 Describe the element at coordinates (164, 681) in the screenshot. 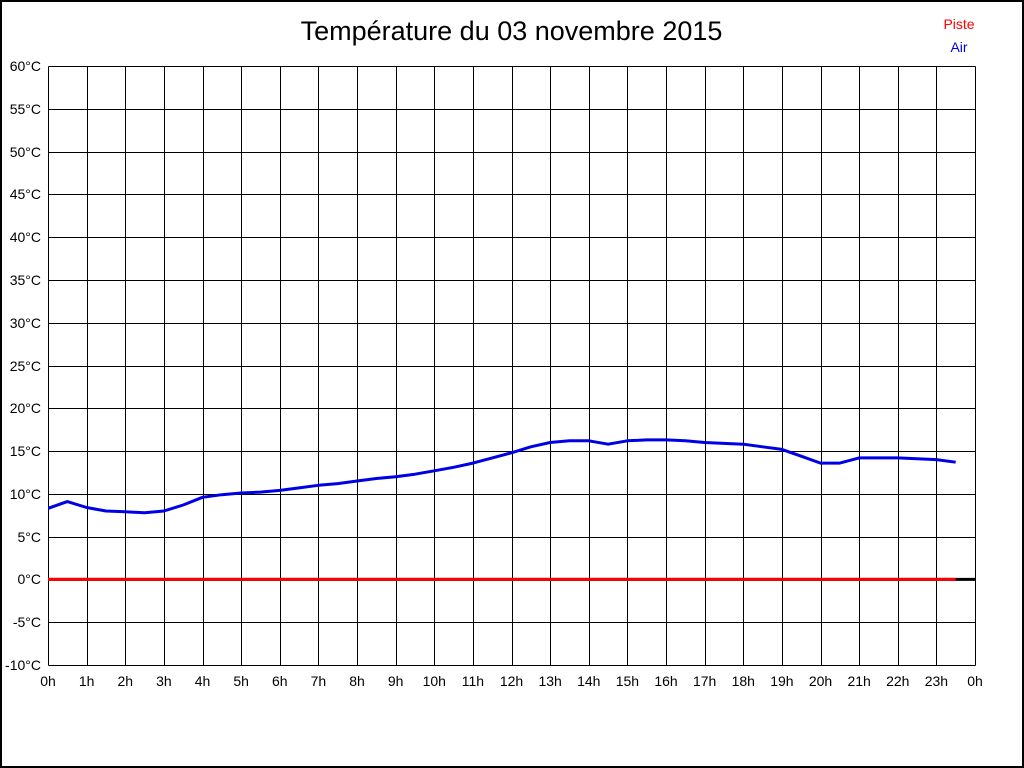

I see `x-tick-label: 3h` at that location.